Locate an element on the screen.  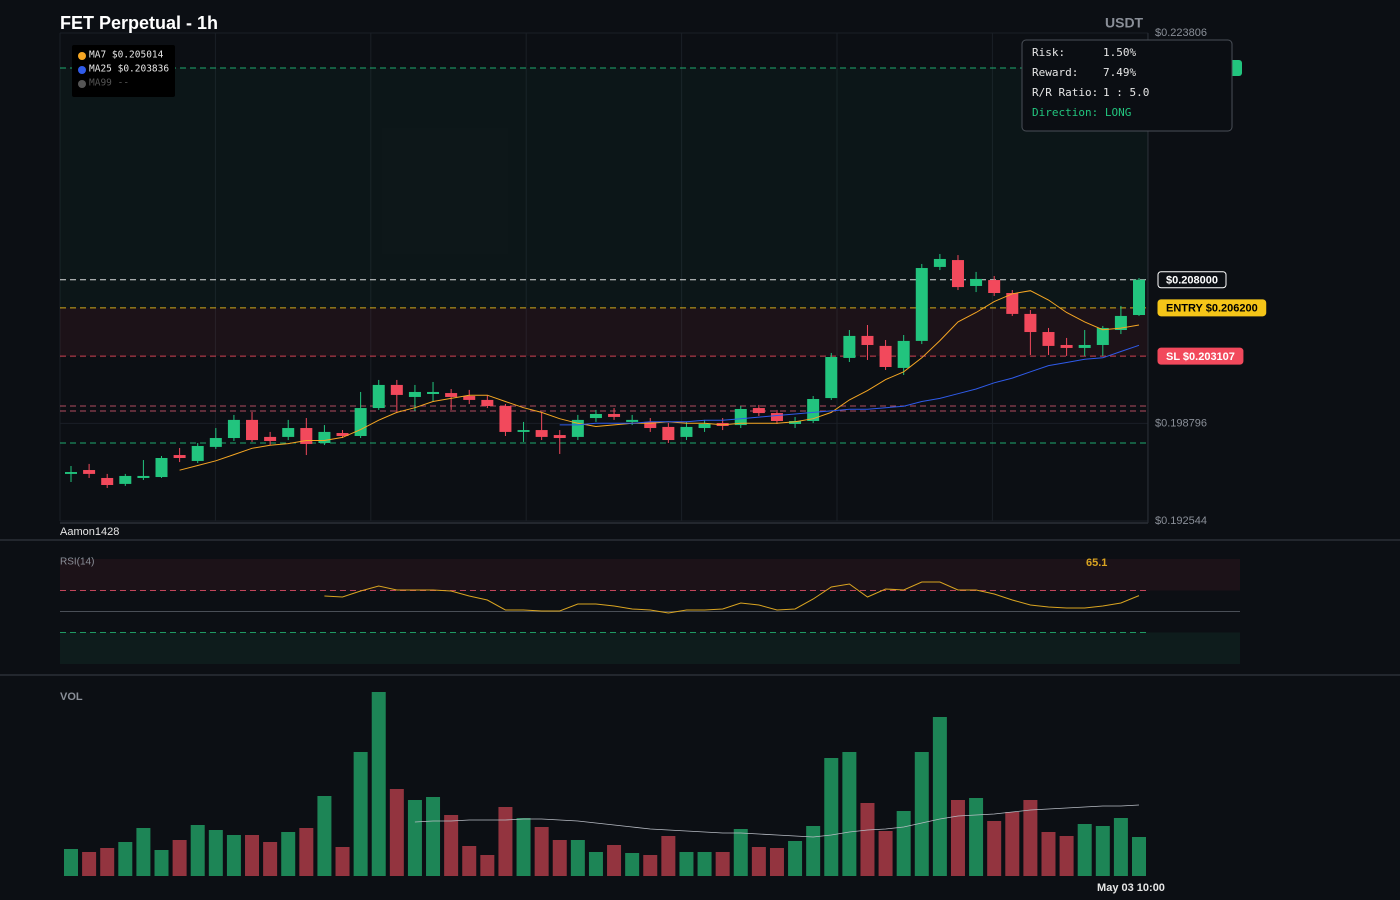
info-value: 7.49% is located at coordinates (1119, 72).